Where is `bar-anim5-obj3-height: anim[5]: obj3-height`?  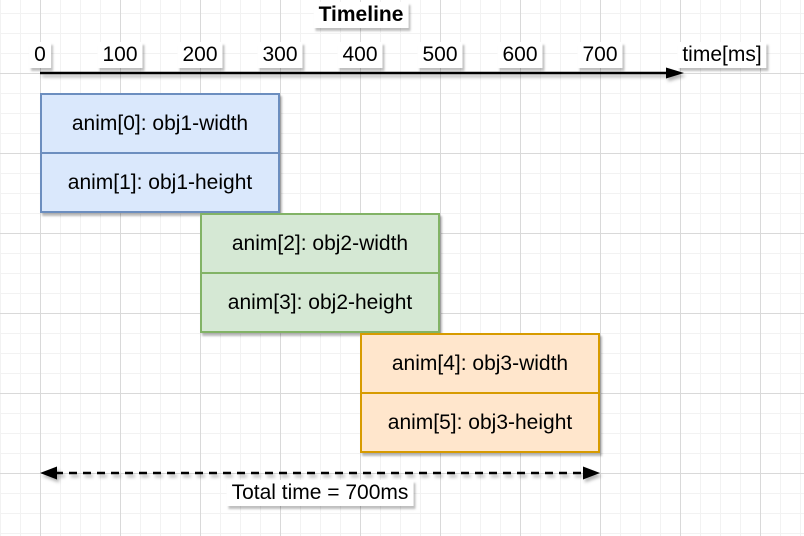 bar-anim5-obj3-height: anim[5]: obj3-height is located at coordinates (480, 422).